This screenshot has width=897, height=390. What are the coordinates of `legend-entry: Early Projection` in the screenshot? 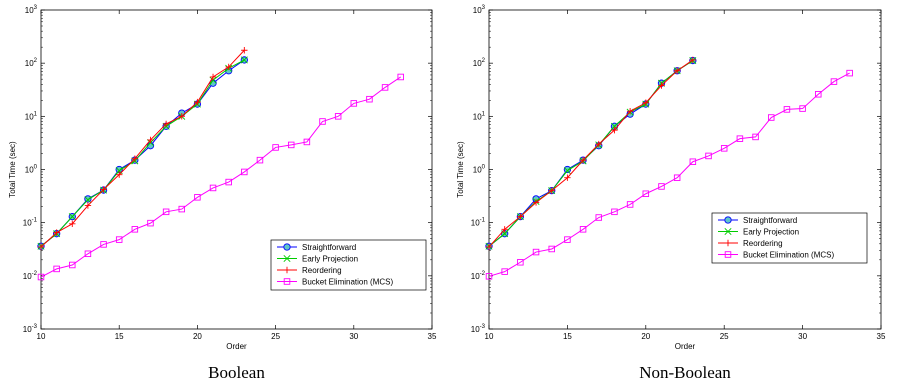 It's located at (771, 232).